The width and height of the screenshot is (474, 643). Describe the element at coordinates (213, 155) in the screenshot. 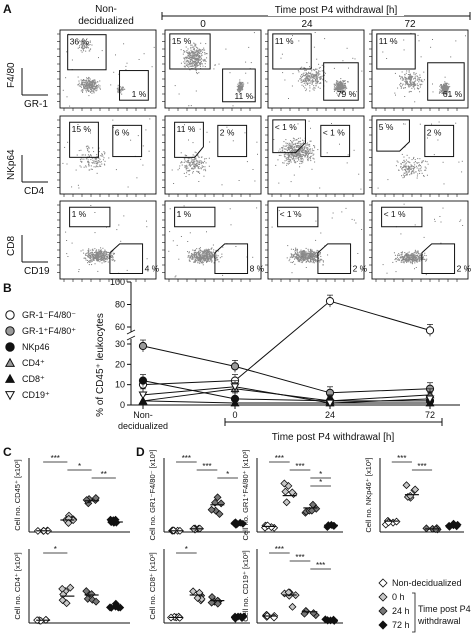

I see `flow-plot-frame` at that location.